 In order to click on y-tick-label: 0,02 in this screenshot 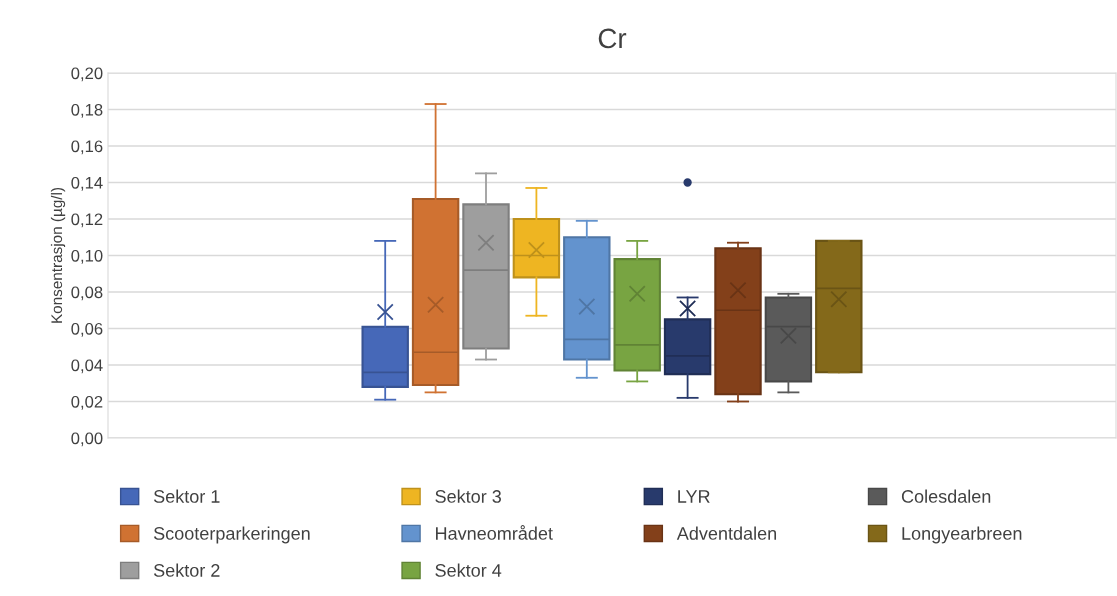, I will do `click(87, 402)`.